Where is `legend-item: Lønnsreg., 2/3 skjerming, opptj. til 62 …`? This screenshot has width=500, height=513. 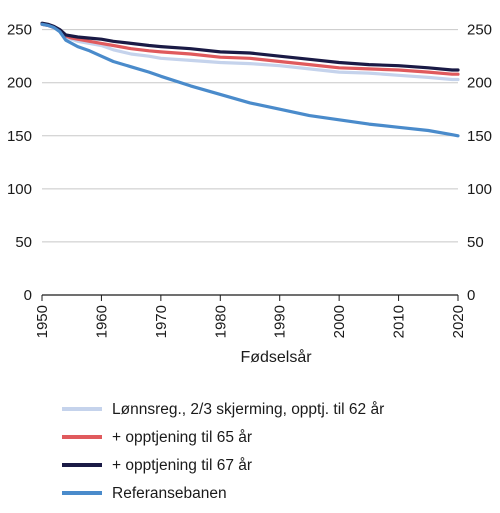
legend-item: Lønnsreg., 2/3 skjerming, opptj. til 62 … is located at coordinates (223, 409).